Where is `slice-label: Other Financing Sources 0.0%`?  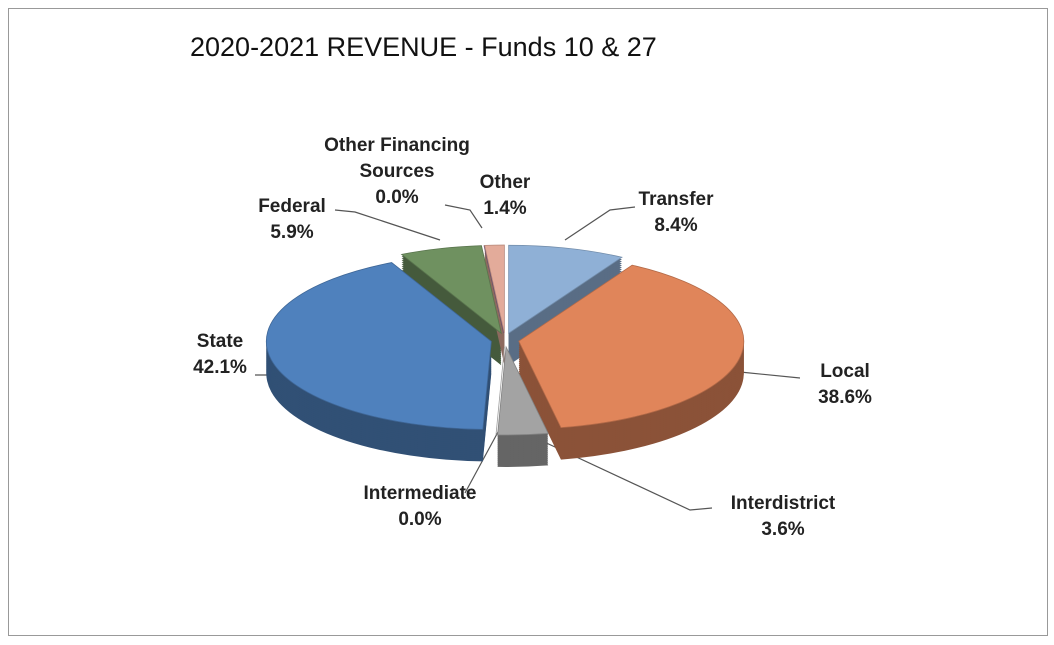
slice-label: Other Financing Sources 0.0% is located at coordinates (397, 172).